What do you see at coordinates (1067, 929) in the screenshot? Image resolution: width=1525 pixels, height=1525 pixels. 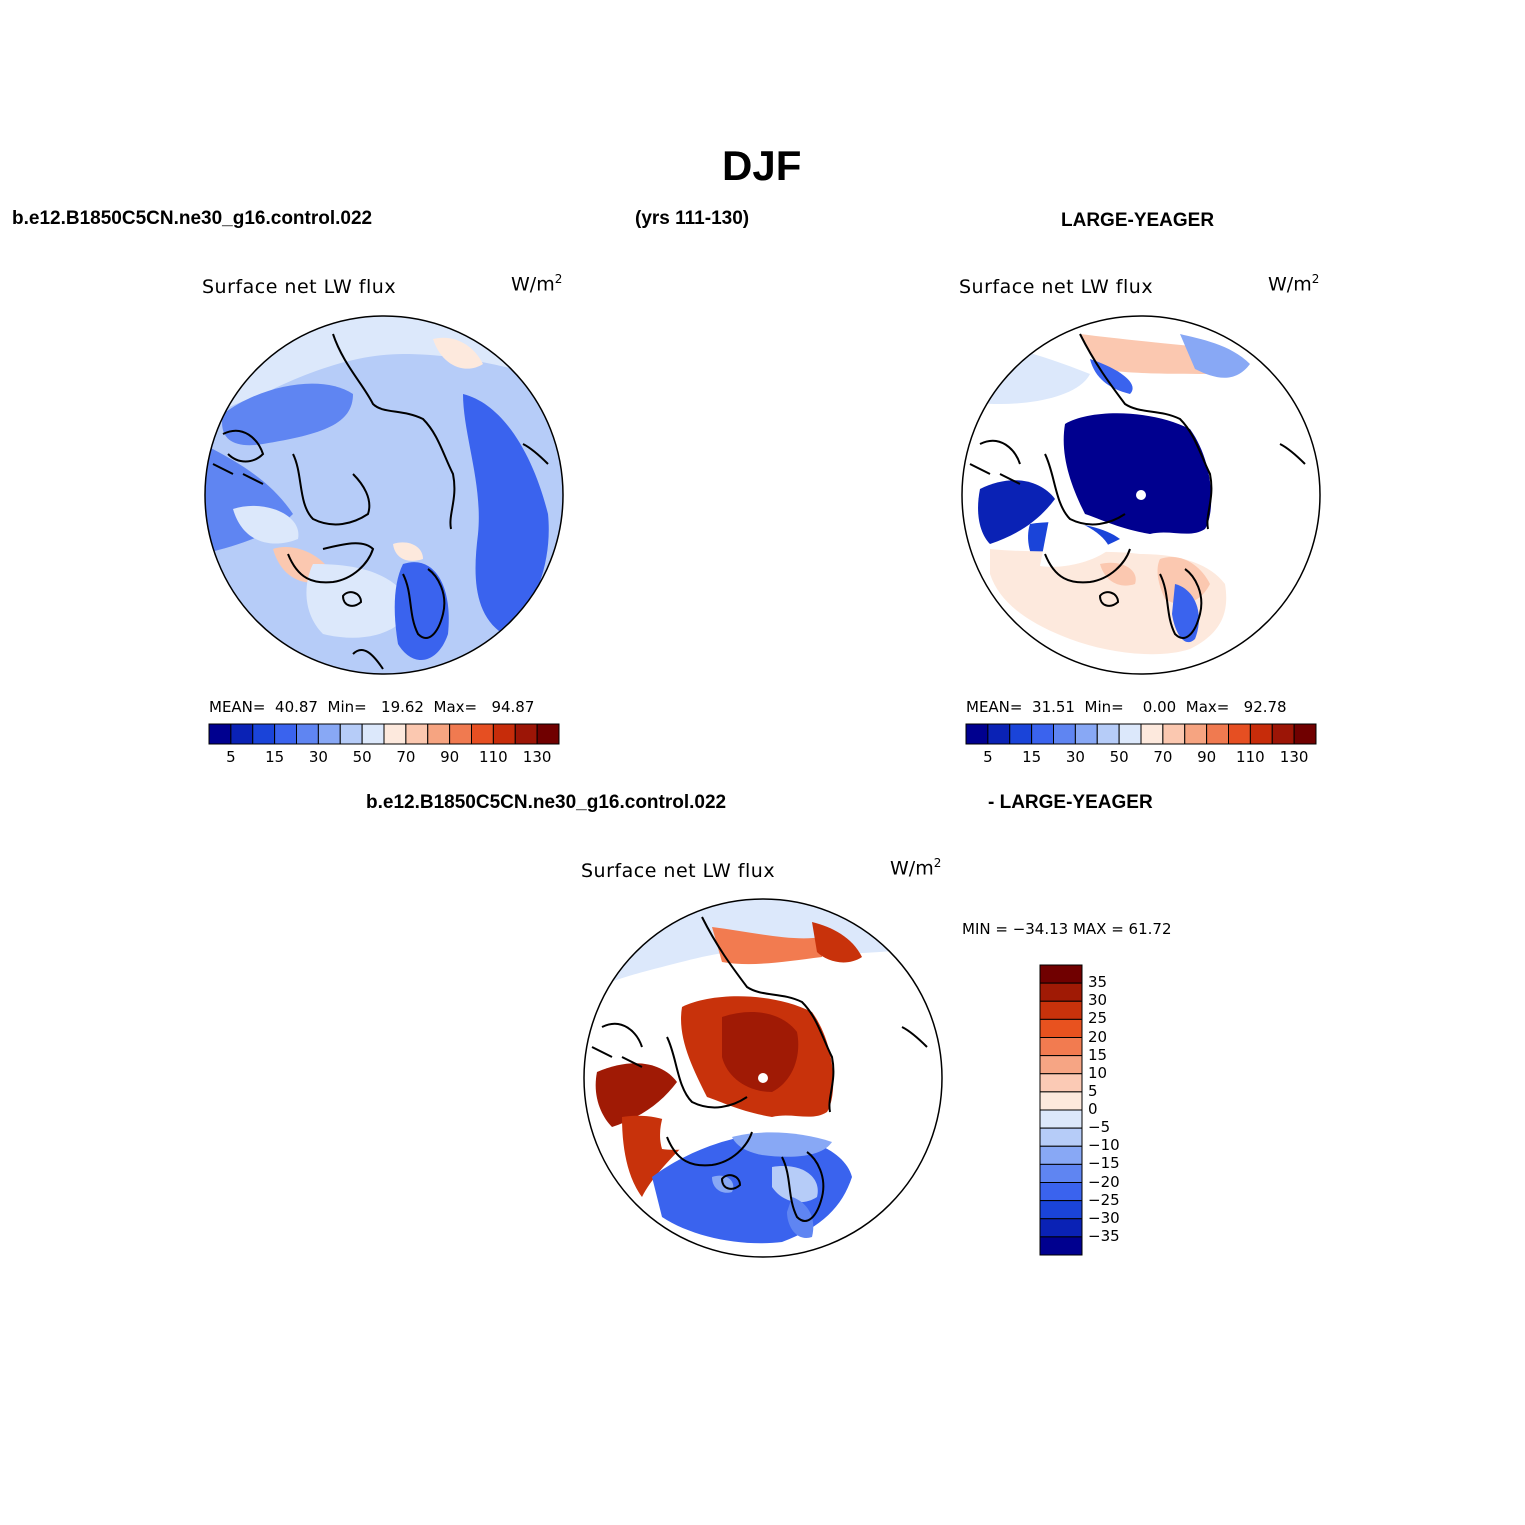 I see `panel-3-minmax: MIN = −34.13 MAX = 61.72` at bounding box center [1067, 929].